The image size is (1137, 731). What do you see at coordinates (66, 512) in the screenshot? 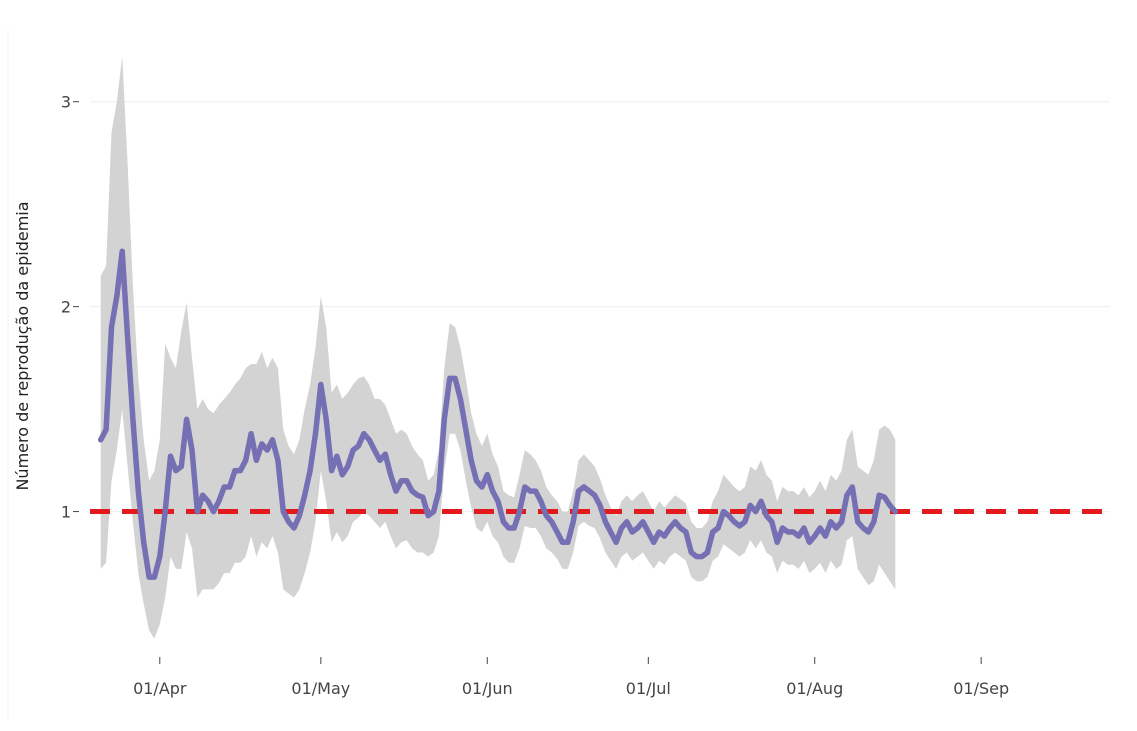
I see `y-tick-label: 1` at bounding box center [66, 512].